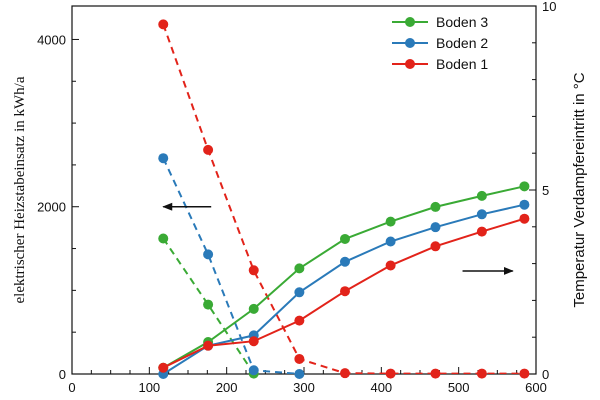  What do you see at coordinates (149, 387) in the screenshot?
I see `x-tick-label: 100` at bounding box center [149, 387].